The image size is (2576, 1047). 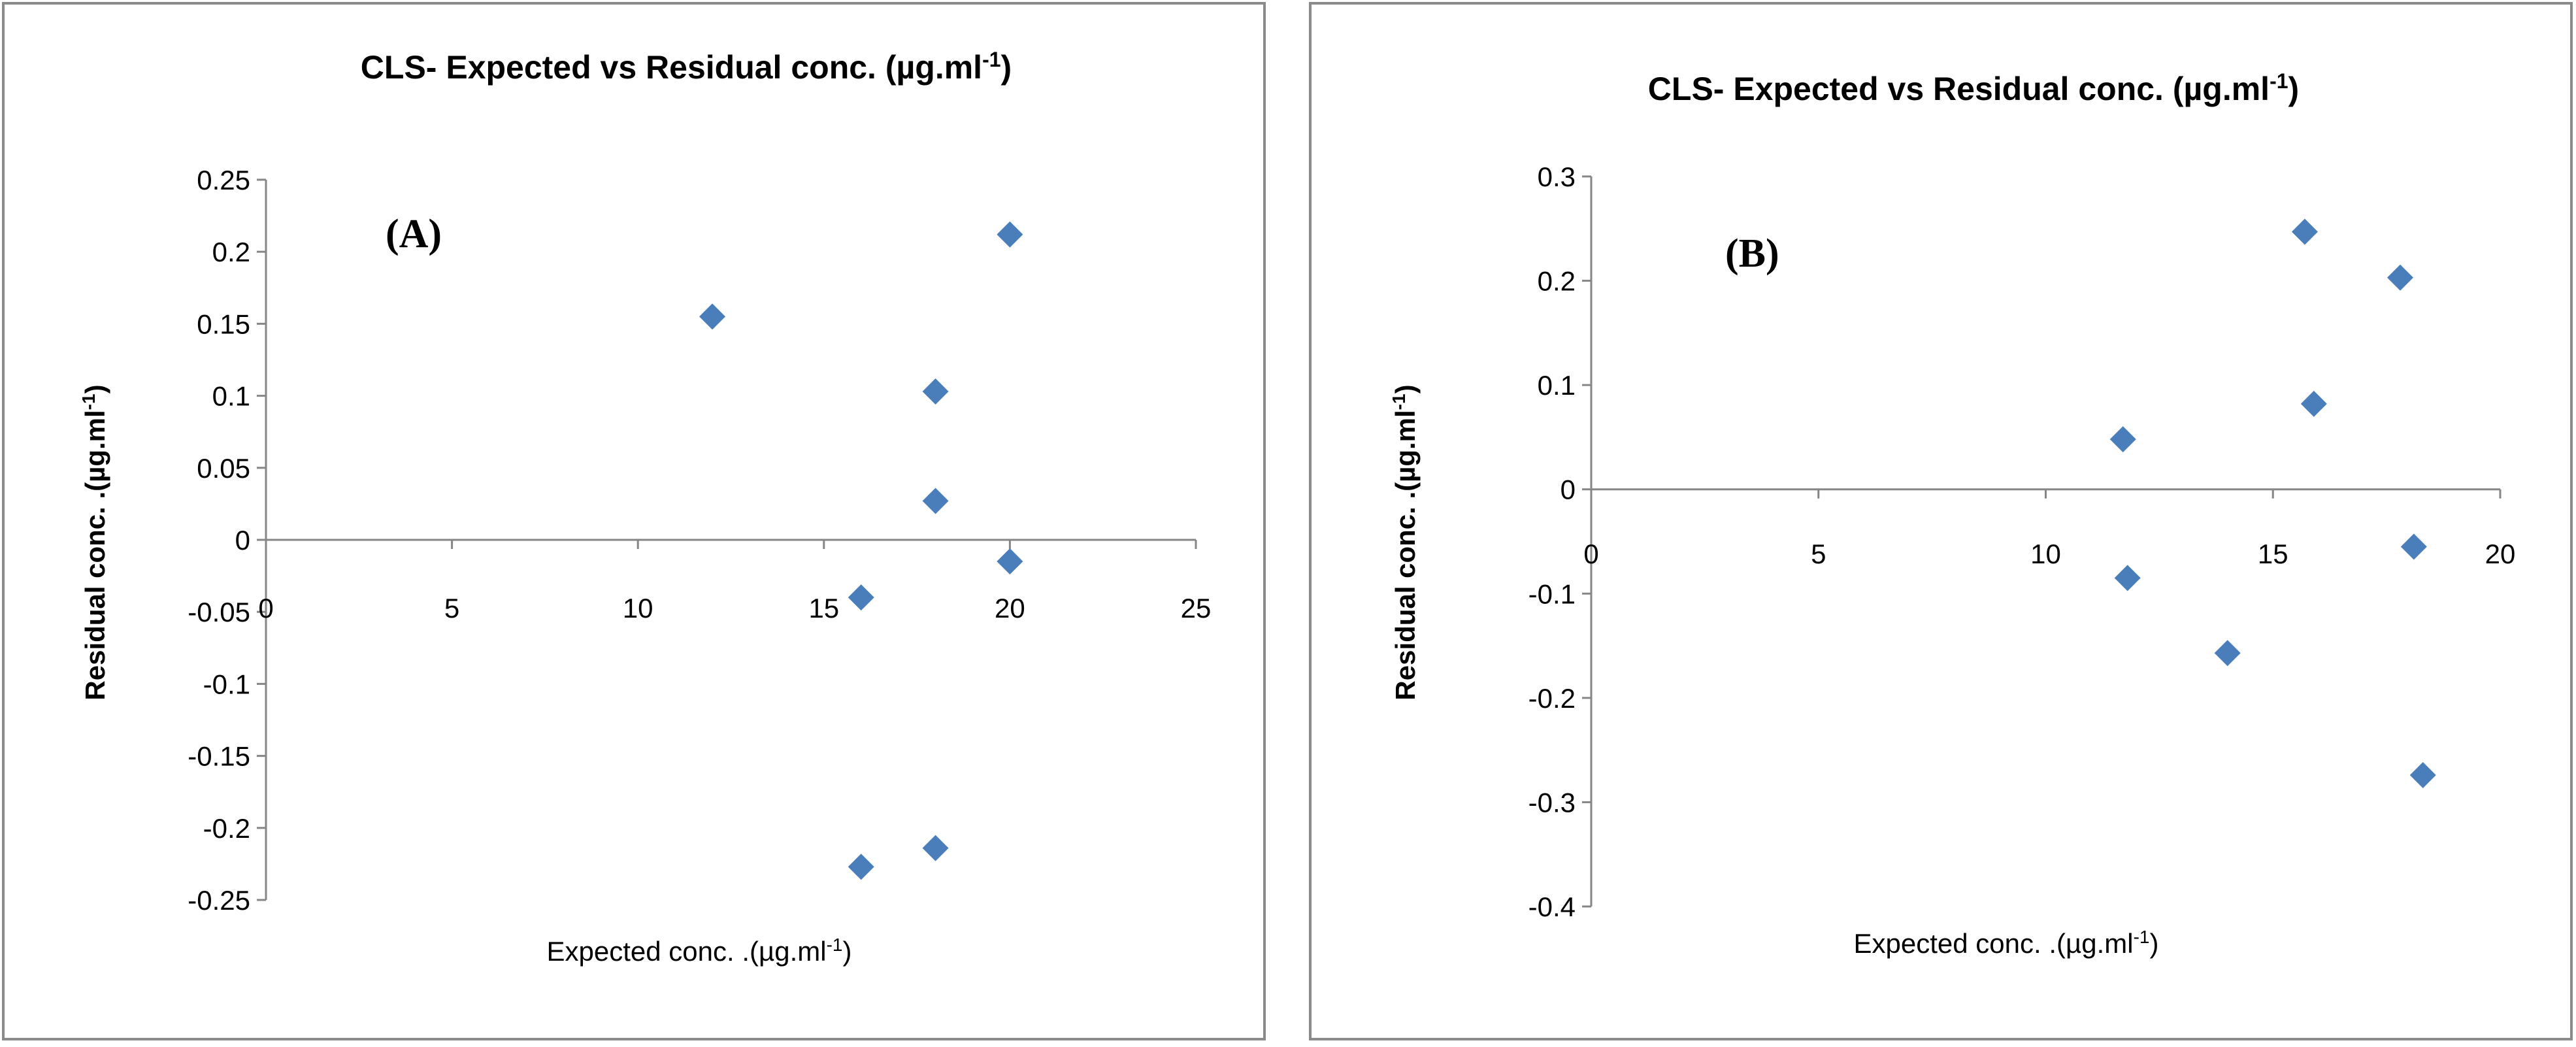 What do you see at coordinates (223, 469) in the screenshot?
I see `y-tick-label: 0.05` at bounding box center [223, 469].